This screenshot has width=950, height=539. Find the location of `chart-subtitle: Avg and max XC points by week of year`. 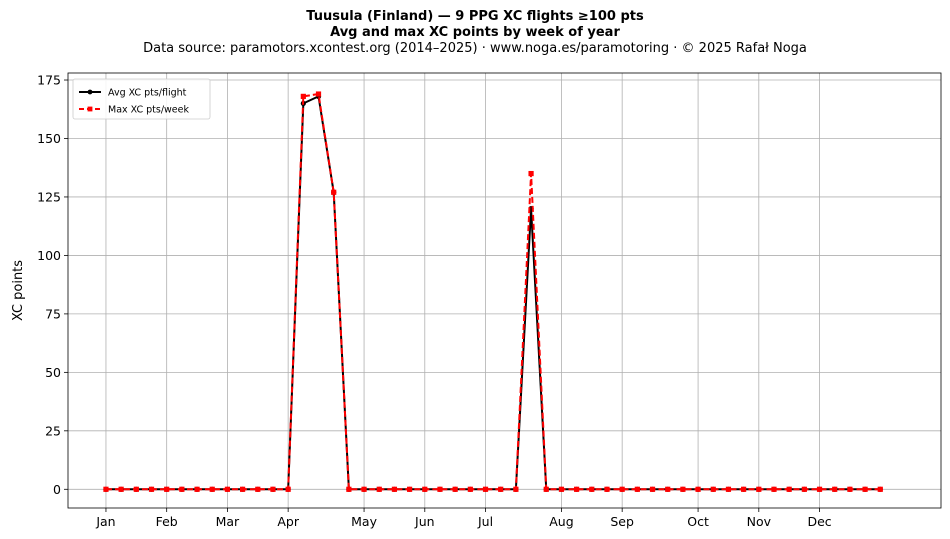

chart-subtitle: Avg and max XC points by week of year is located at coordinates (475, 32).